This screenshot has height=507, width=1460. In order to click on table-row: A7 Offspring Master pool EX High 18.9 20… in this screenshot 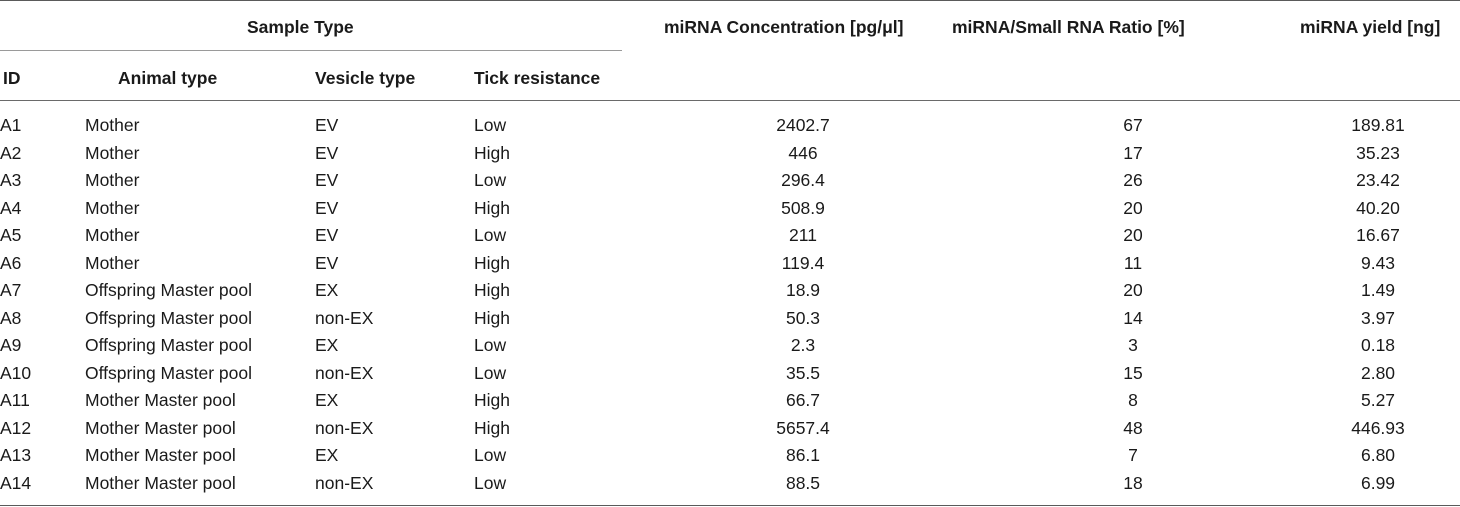, I will do `click(730, 291)`.